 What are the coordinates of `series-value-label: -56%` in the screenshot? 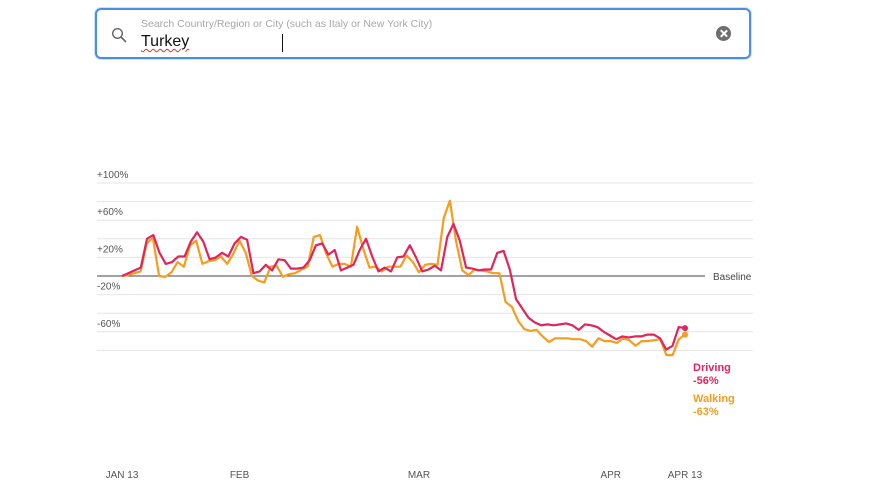 It's located at (706, 381).